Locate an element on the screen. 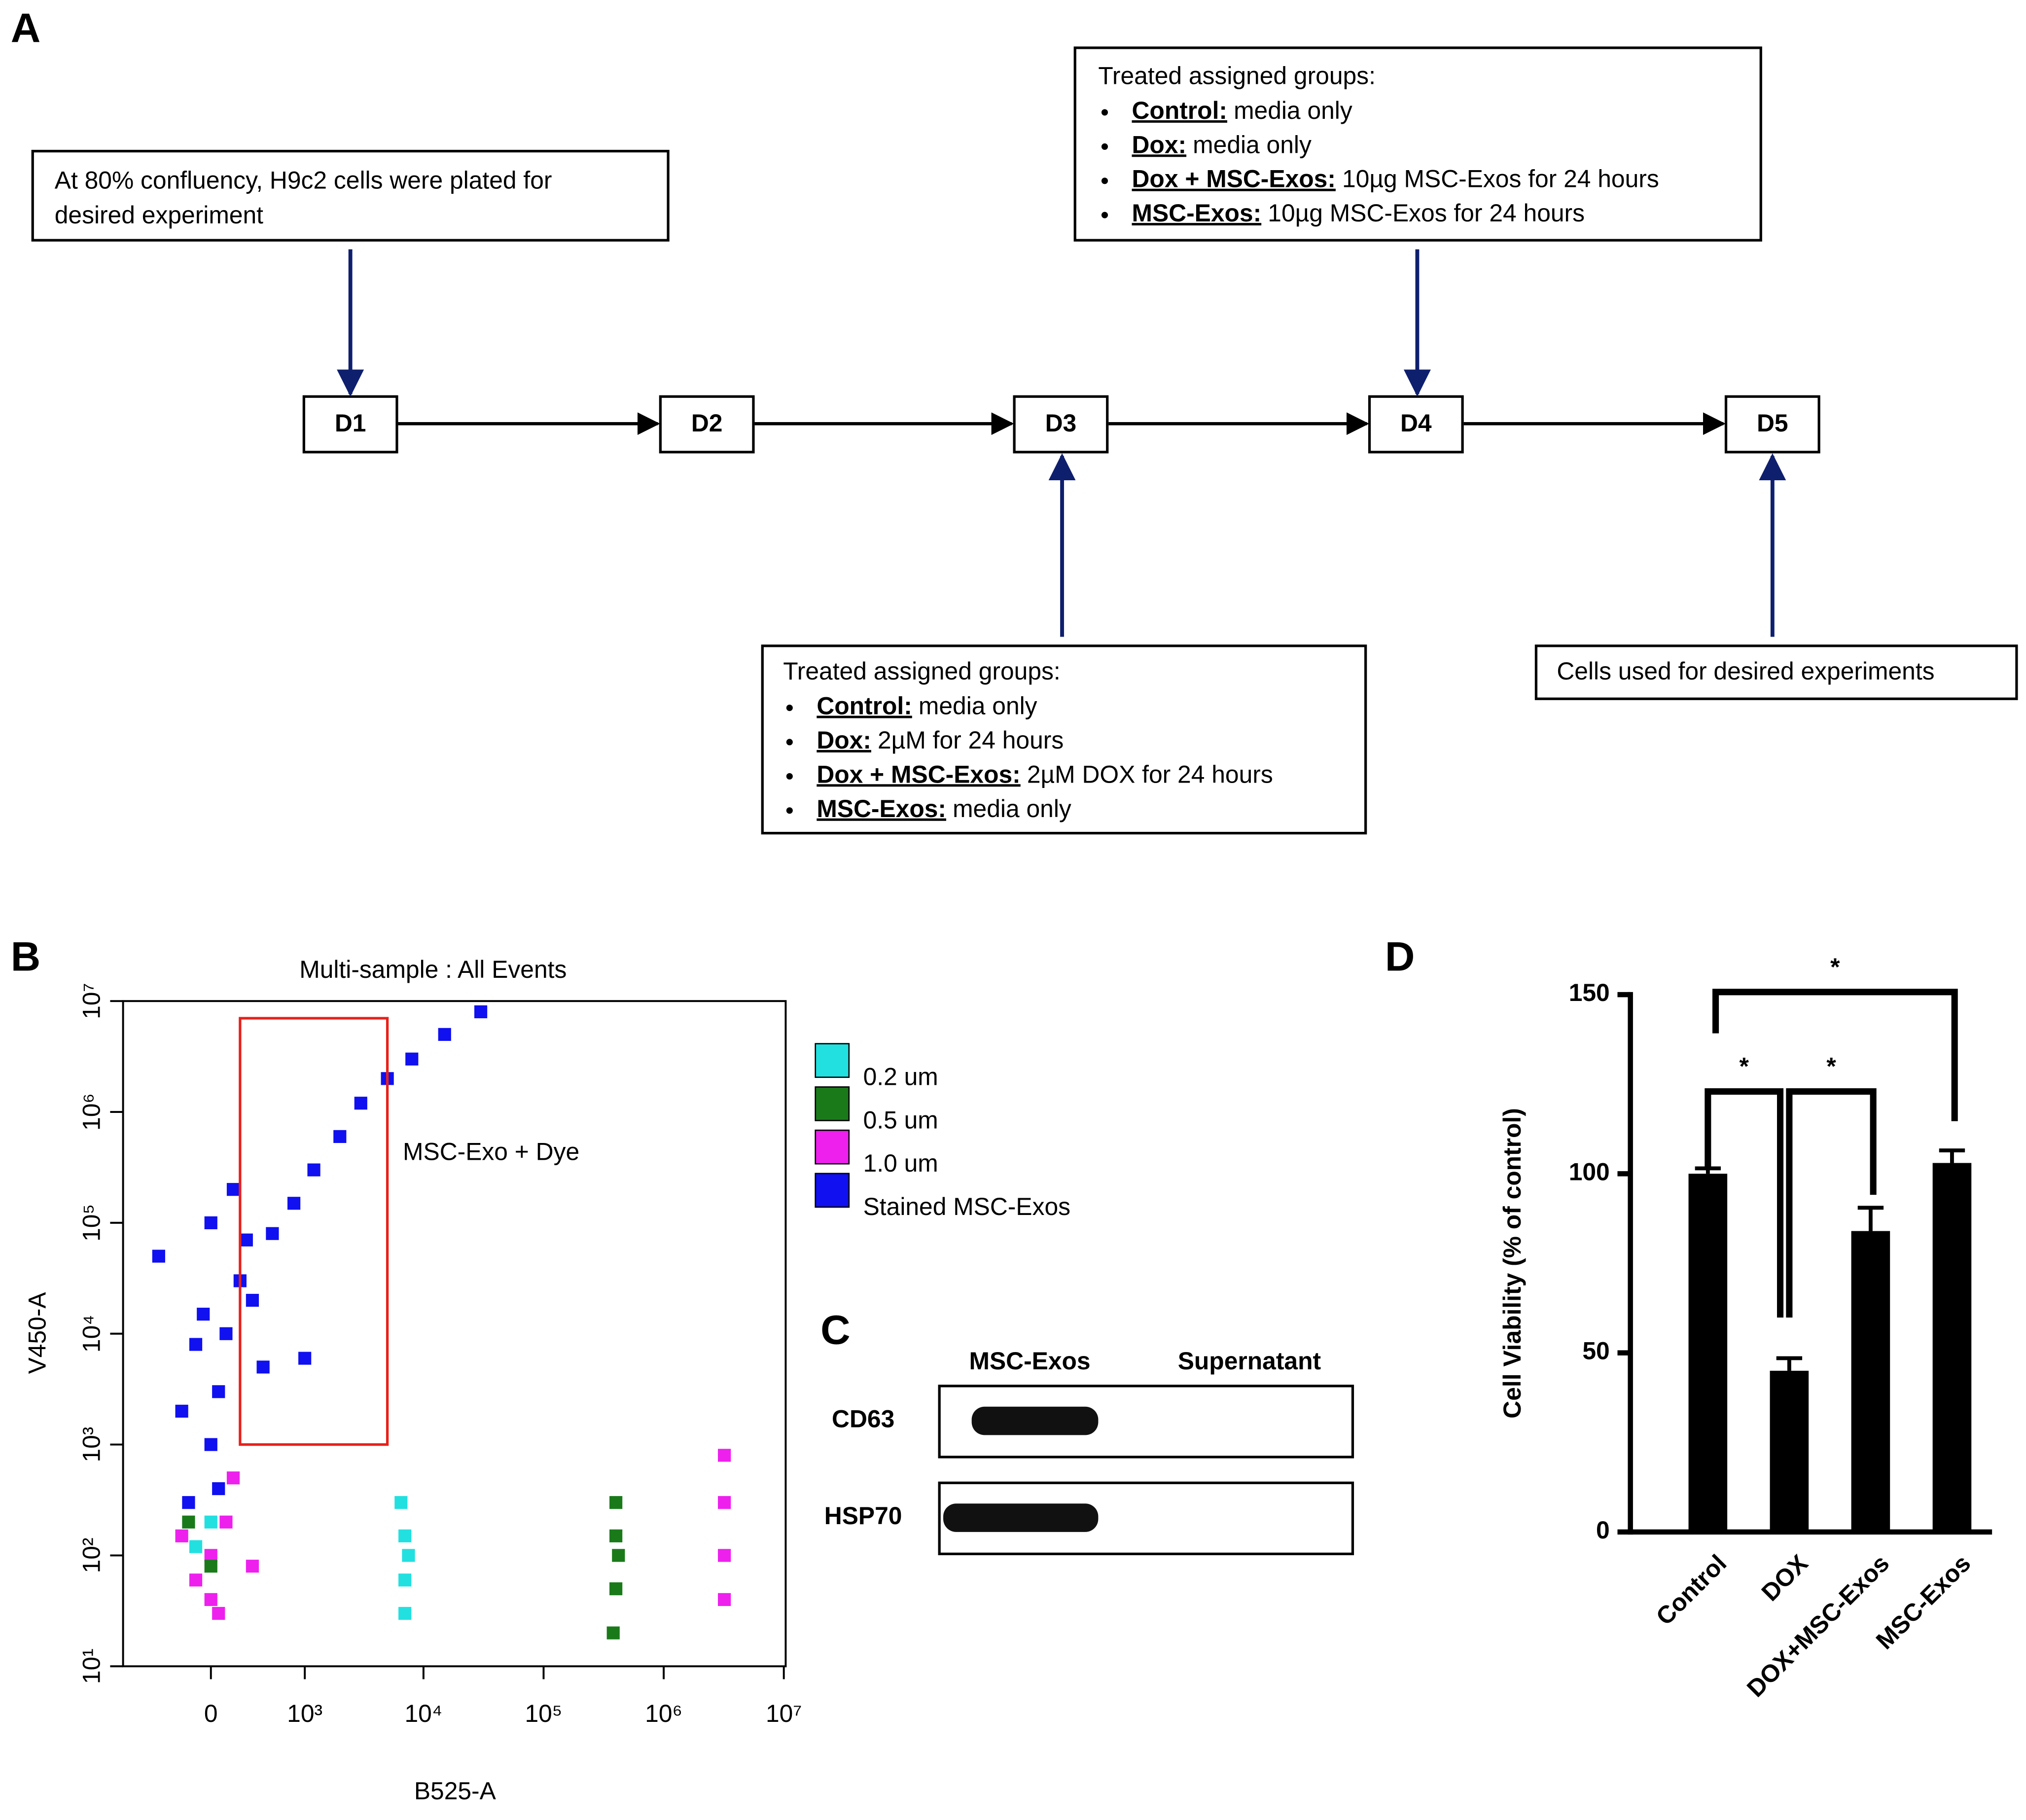  y-axis-label: V450-A is located at coordinates (37, 1333).